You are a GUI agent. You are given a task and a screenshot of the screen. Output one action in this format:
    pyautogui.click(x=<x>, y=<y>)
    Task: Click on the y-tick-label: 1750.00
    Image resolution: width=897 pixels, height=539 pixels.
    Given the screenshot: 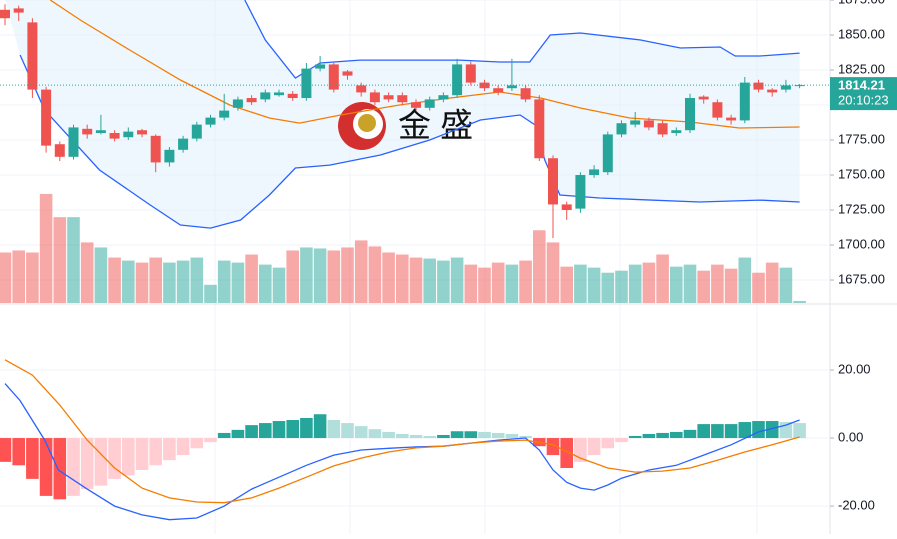 What is the action you would take?
    pyautogui.click(x=861, y=173)
    